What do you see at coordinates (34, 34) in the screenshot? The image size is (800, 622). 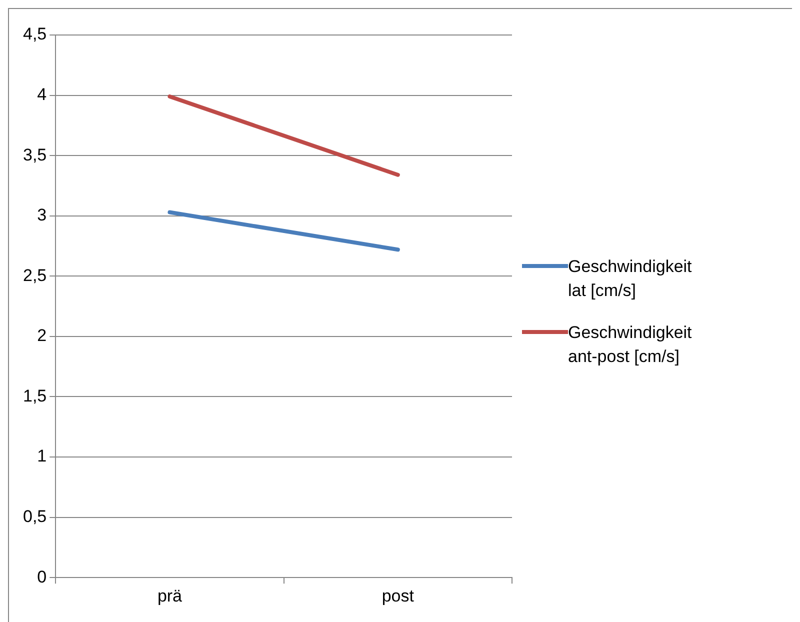 I see `y-tick-label: 4,5` at bounding box center [34, 34].